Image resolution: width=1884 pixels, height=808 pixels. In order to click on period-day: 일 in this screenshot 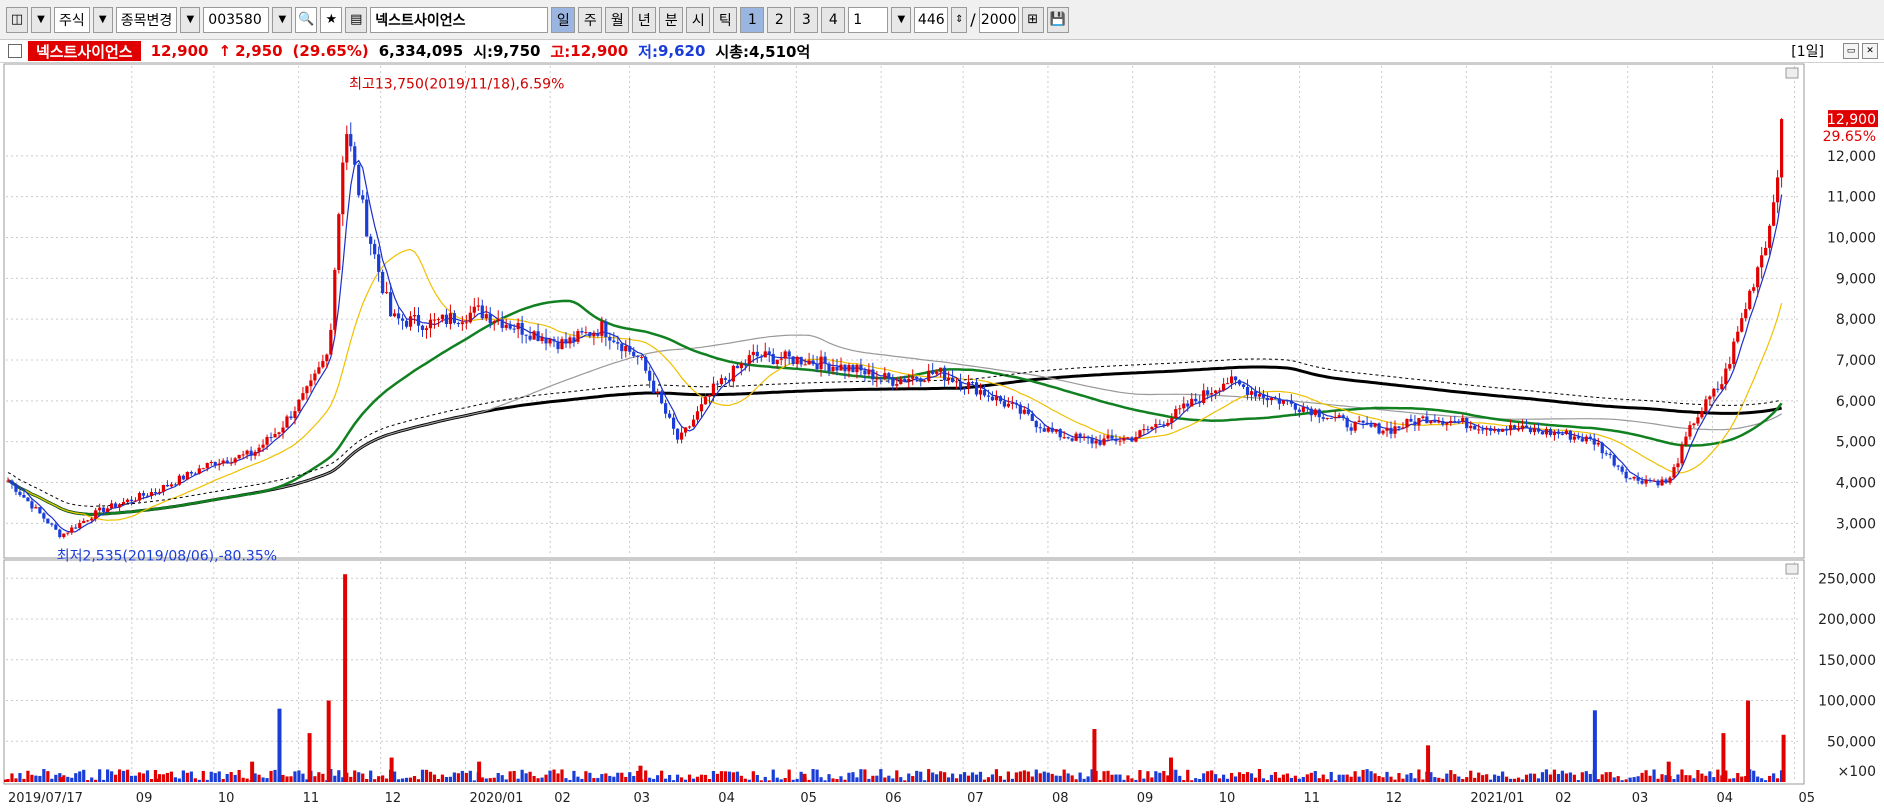, I will do `click(563, 19)`.